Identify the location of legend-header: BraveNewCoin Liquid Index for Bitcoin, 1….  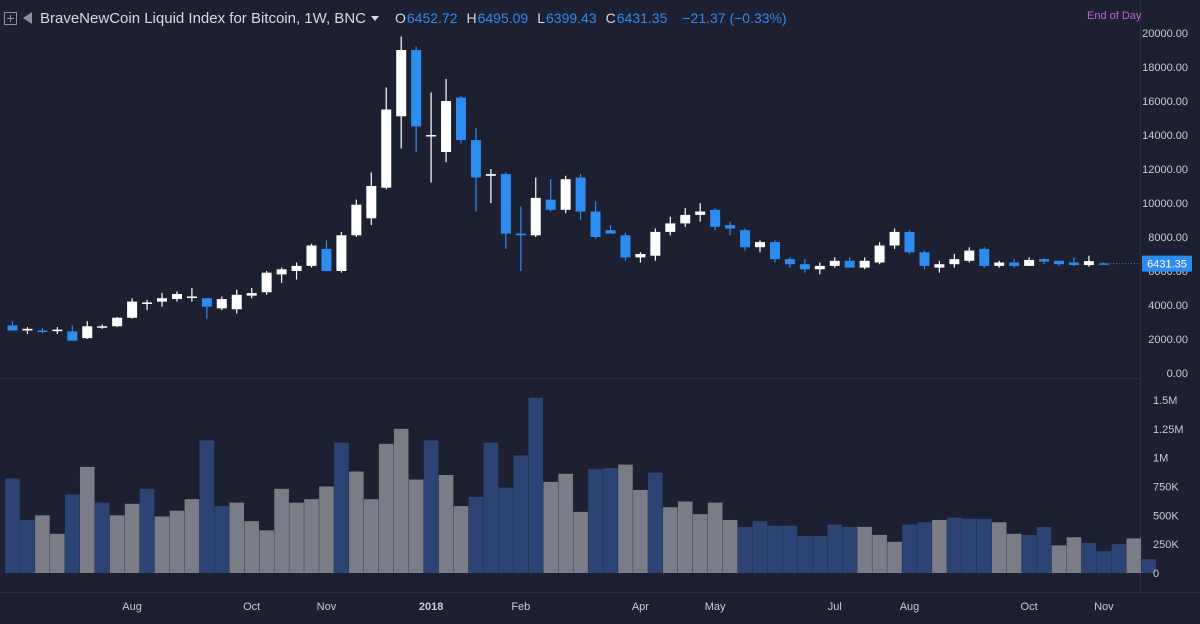
(570, 18).